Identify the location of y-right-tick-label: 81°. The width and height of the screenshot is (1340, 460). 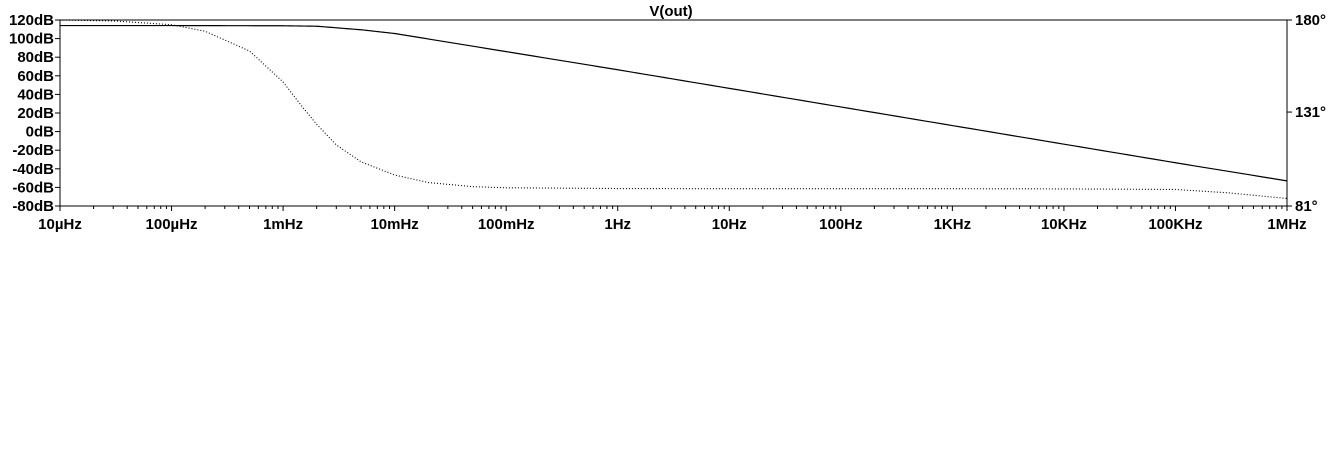
(1306, 206).